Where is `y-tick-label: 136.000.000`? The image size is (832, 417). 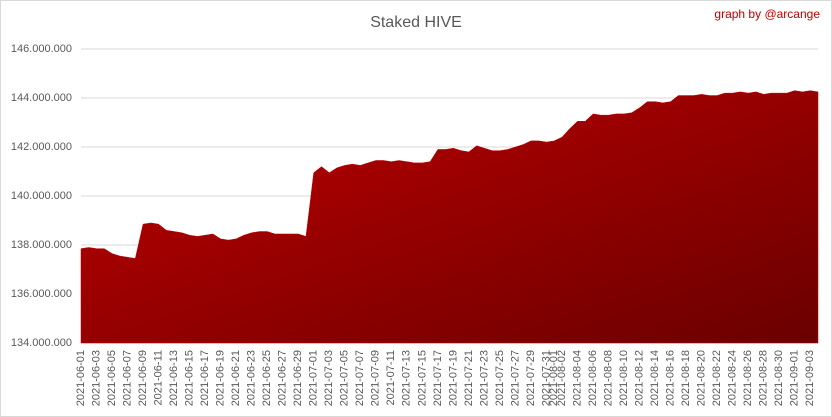 y-tick-label: 136.000.000 is located at coordinates (41, 294).